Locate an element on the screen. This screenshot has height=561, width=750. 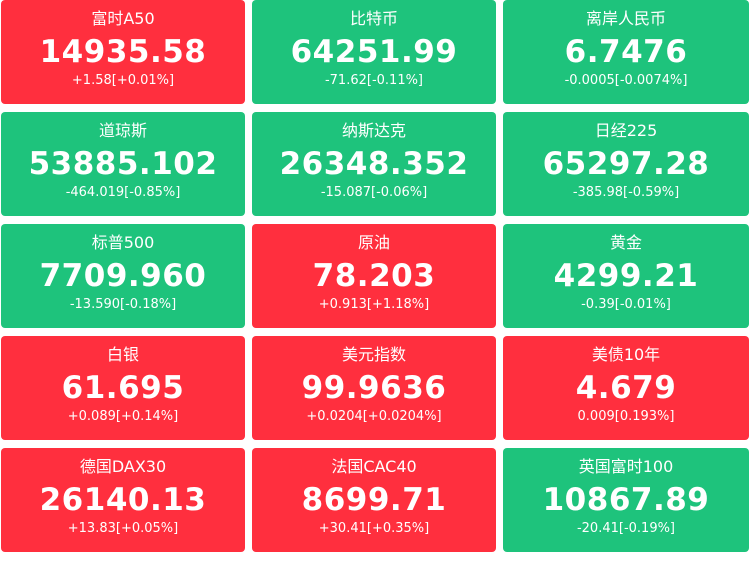
quote-tile-ftse-china-a50: 富时A50 14935.58 +1.58[+0.01%] is located at coordinates (123, 52).